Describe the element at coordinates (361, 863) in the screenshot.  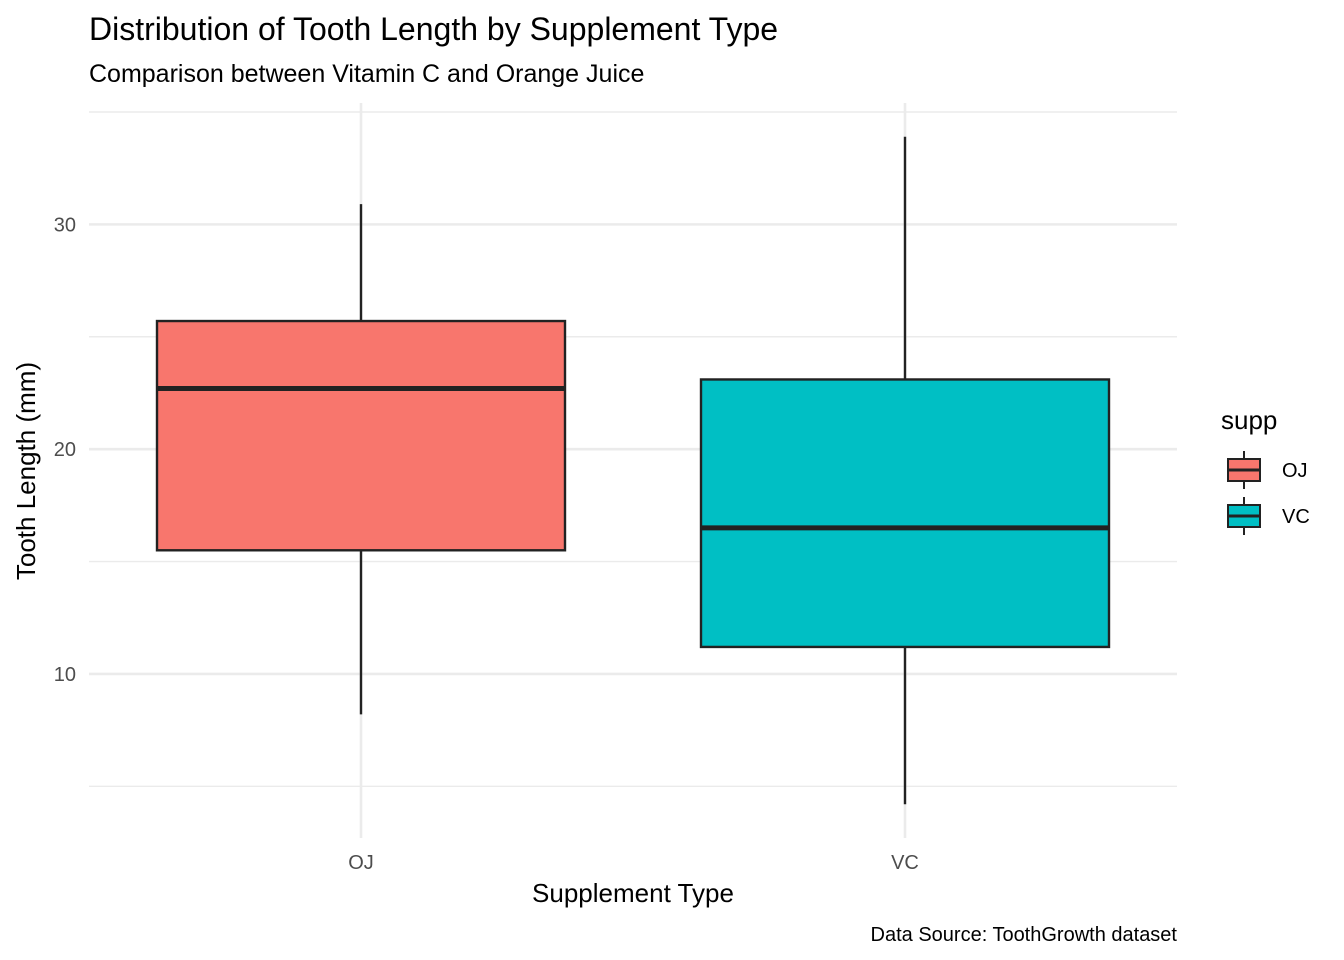
I see `x-tick-label: OJ` at that location.